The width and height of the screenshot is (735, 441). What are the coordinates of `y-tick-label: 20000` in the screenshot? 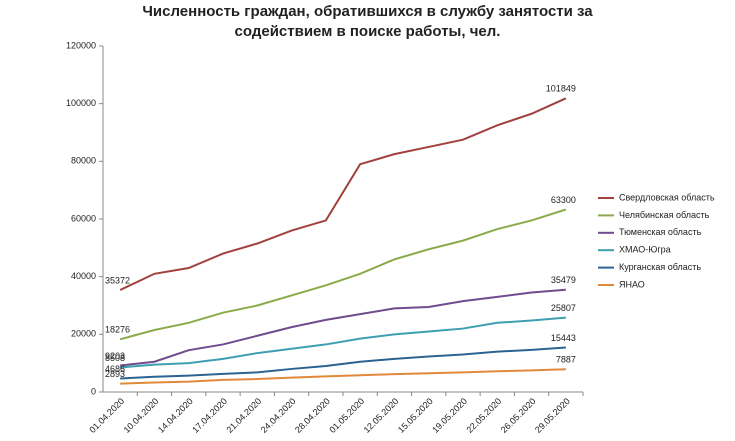 It's located at (83, 334).